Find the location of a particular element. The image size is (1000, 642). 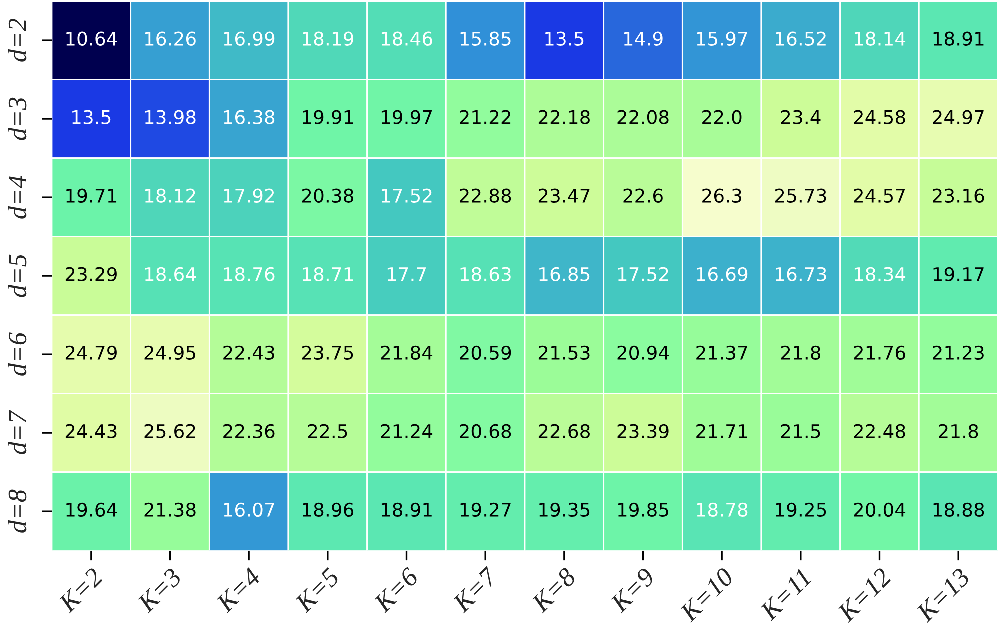

data-label: 22.08 is located at coordinates (643, 117).